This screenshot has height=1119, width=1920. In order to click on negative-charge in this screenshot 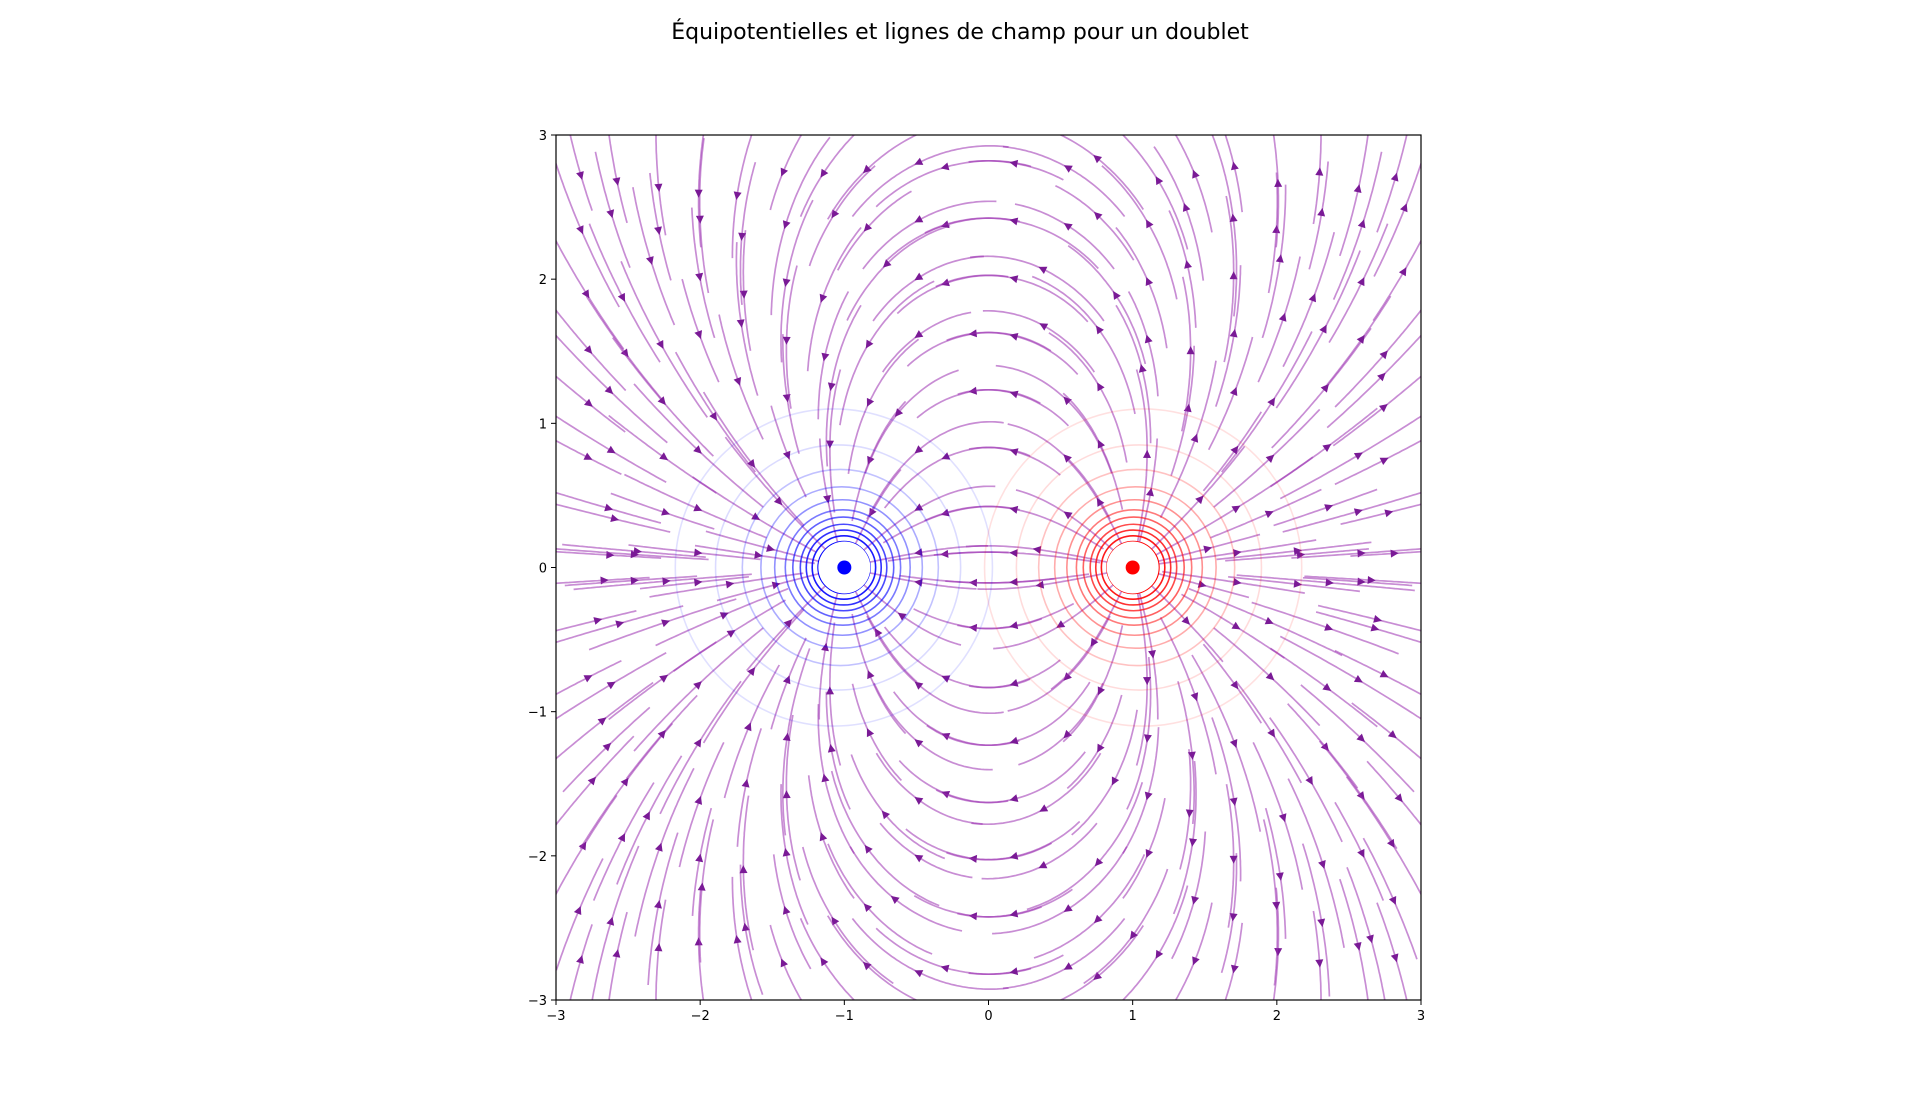, I will do `click(844, 567)`.